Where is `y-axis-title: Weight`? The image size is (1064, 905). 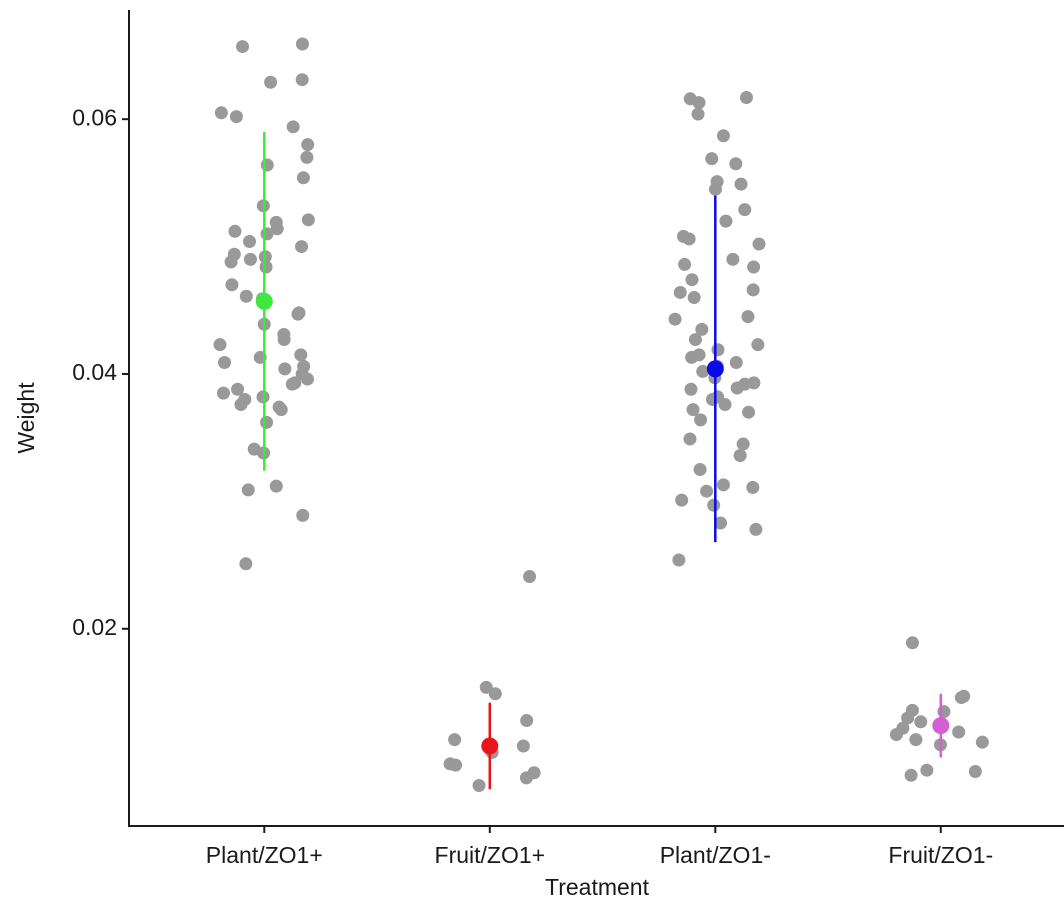
y-axis-title: Weight is located at coordinates (26, 418).